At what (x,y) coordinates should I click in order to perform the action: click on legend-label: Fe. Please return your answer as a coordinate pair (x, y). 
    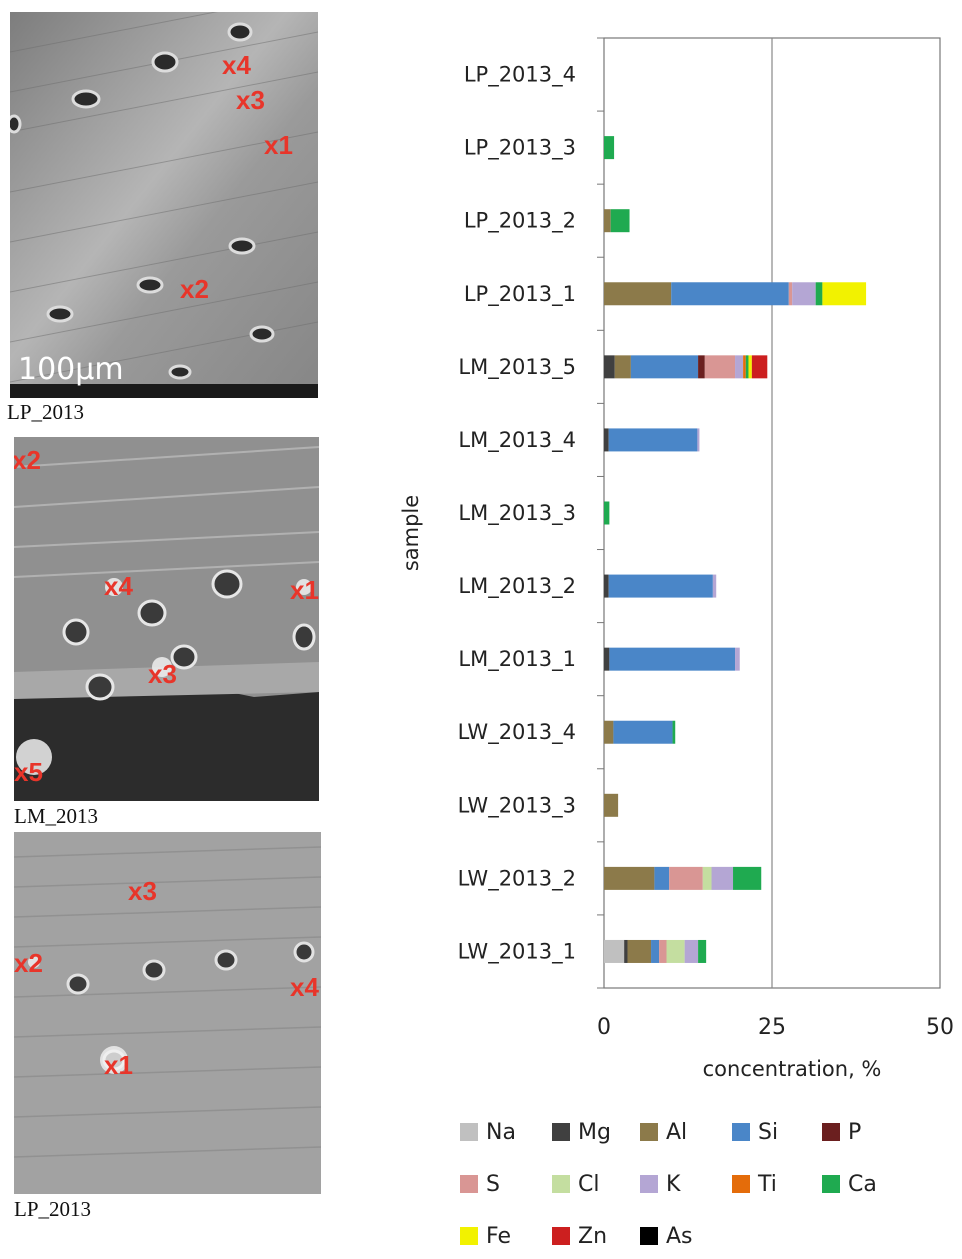
    Looking at the image, I should click on (498, 1236).